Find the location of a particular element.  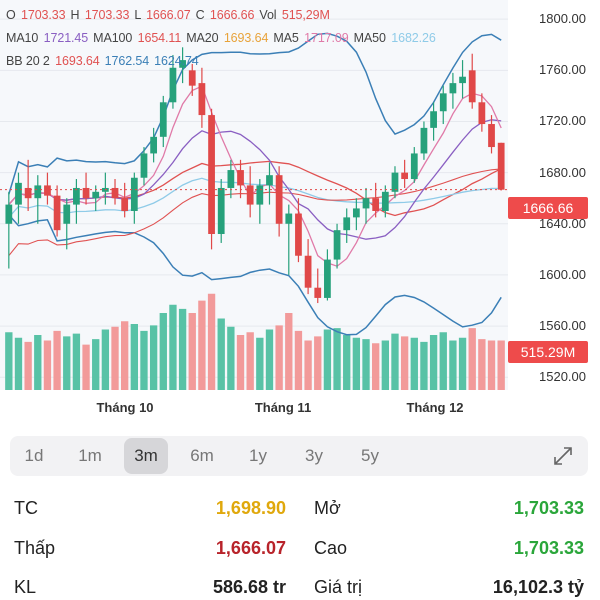

month-label: Tháng 11 is located at coordinates (283, 407).